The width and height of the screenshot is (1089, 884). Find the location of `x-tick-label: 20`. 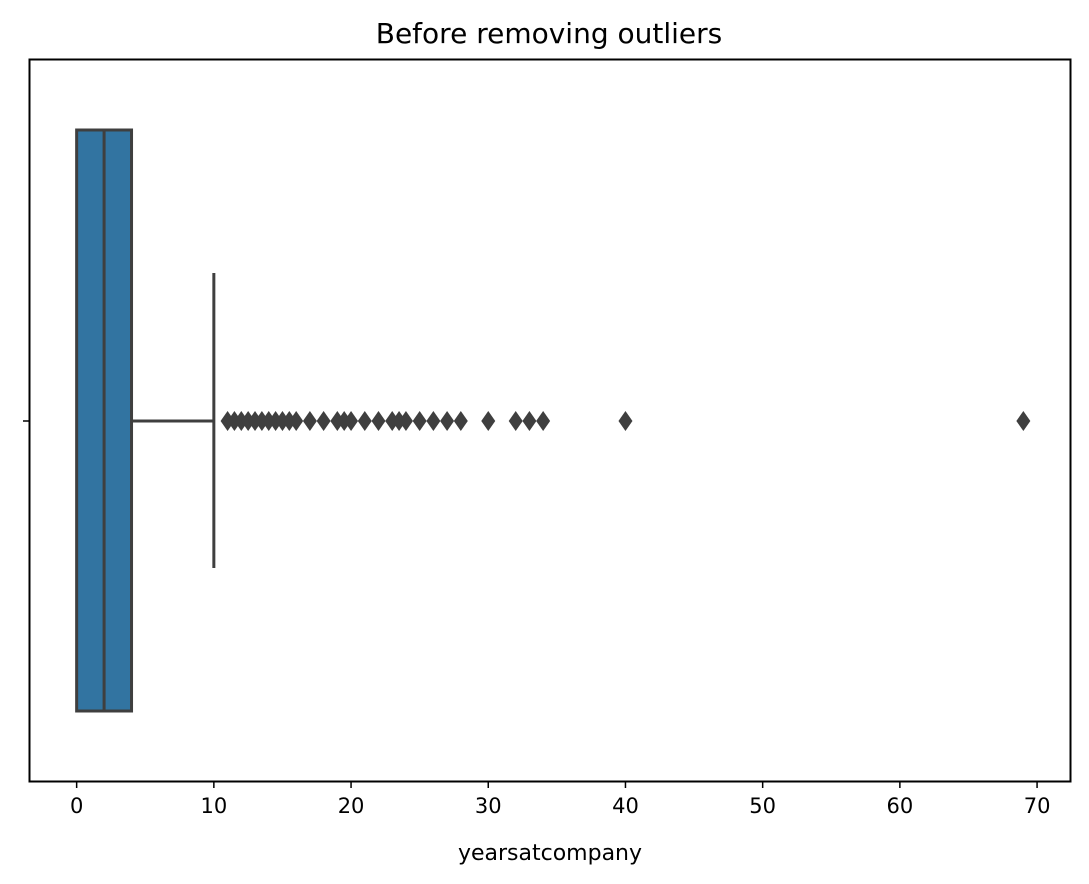

x-tick-label: 20 is located at coordinates (351, 806).